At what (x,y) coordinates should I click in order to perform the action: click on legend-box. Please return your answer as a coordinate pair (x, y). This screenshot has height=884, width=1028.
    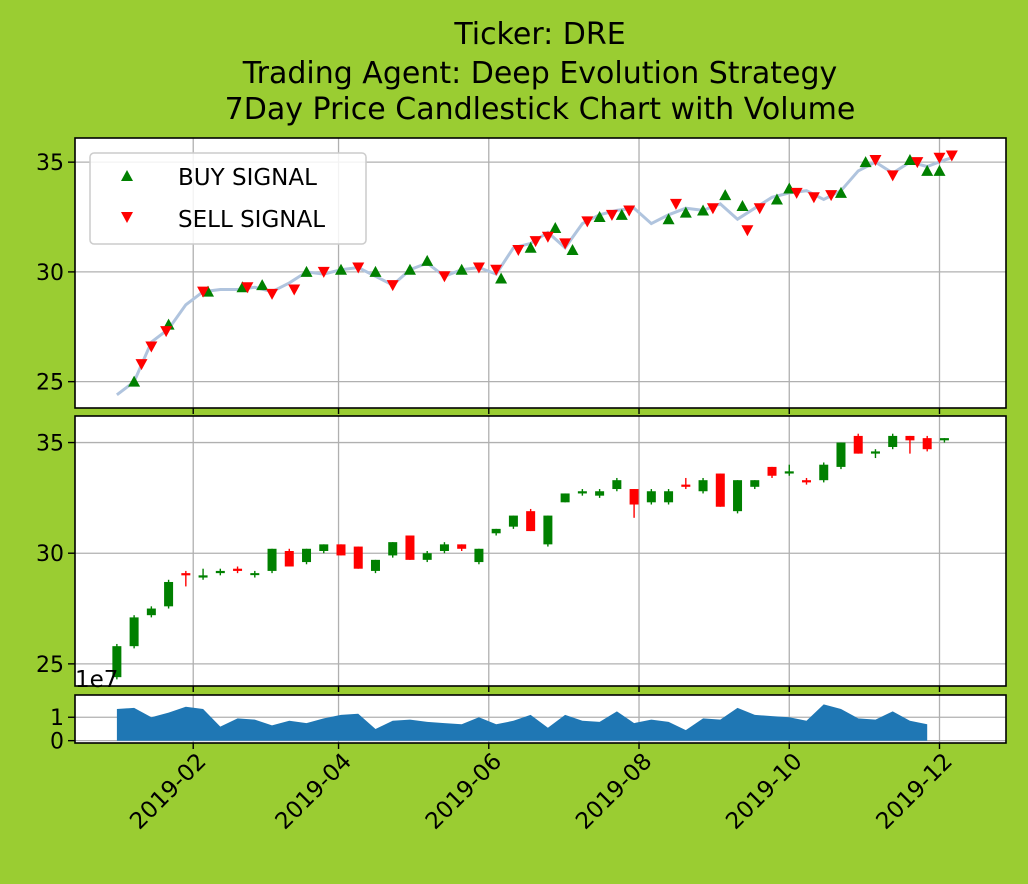
    Looking at the image, I should click on (228, 198).